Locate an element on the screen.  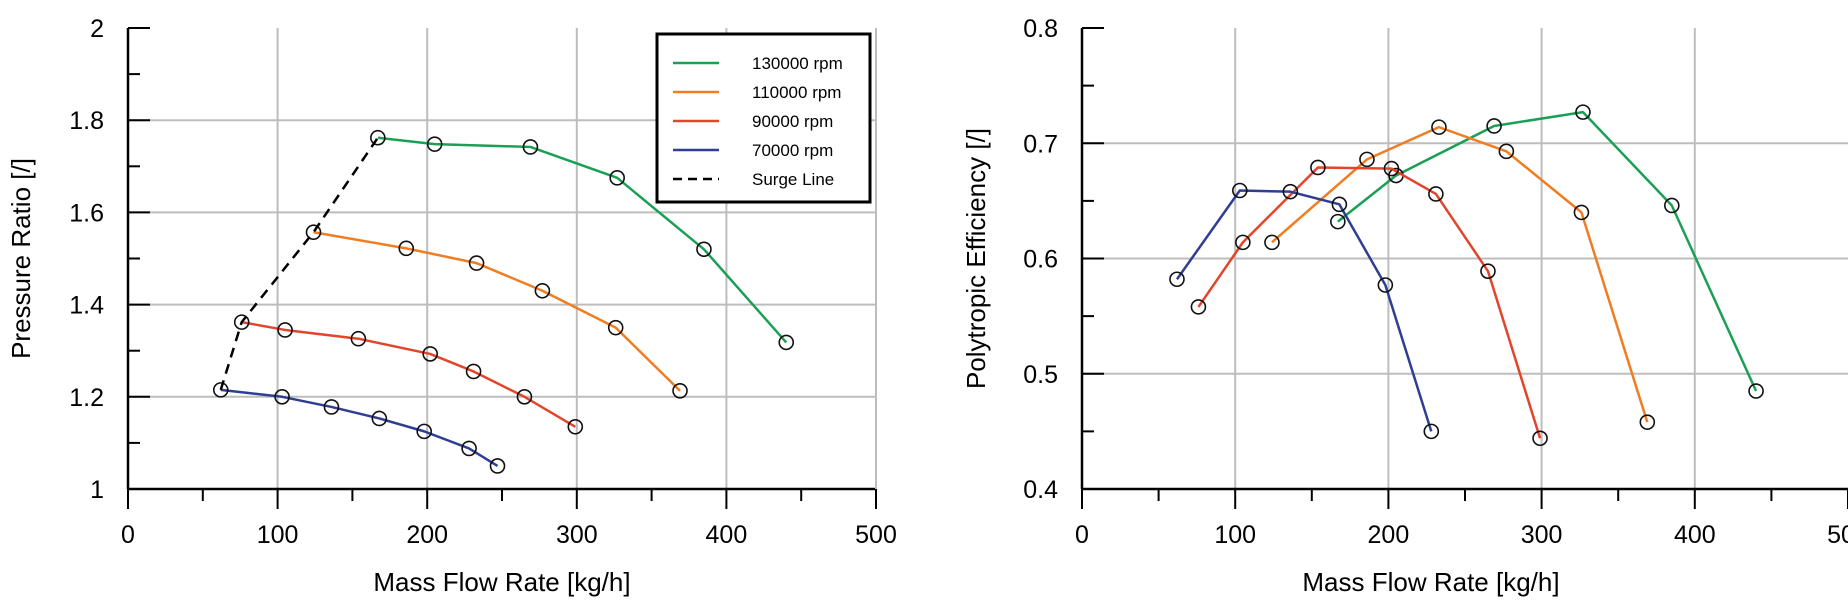
x-tick-label: 0 is located at coordinates (1082, 535).